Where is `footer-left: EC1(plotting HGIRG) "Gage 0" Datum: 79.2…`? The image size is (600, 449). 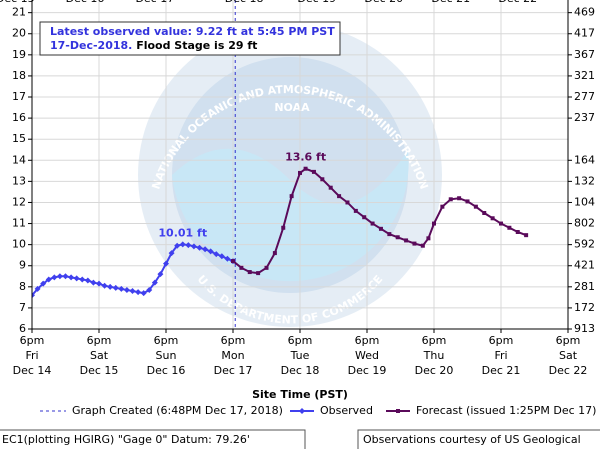 footer-left: EC1(plotting HGIRG) "Gage 0" Datum: 79.2… is located at coordinates (126, 439).